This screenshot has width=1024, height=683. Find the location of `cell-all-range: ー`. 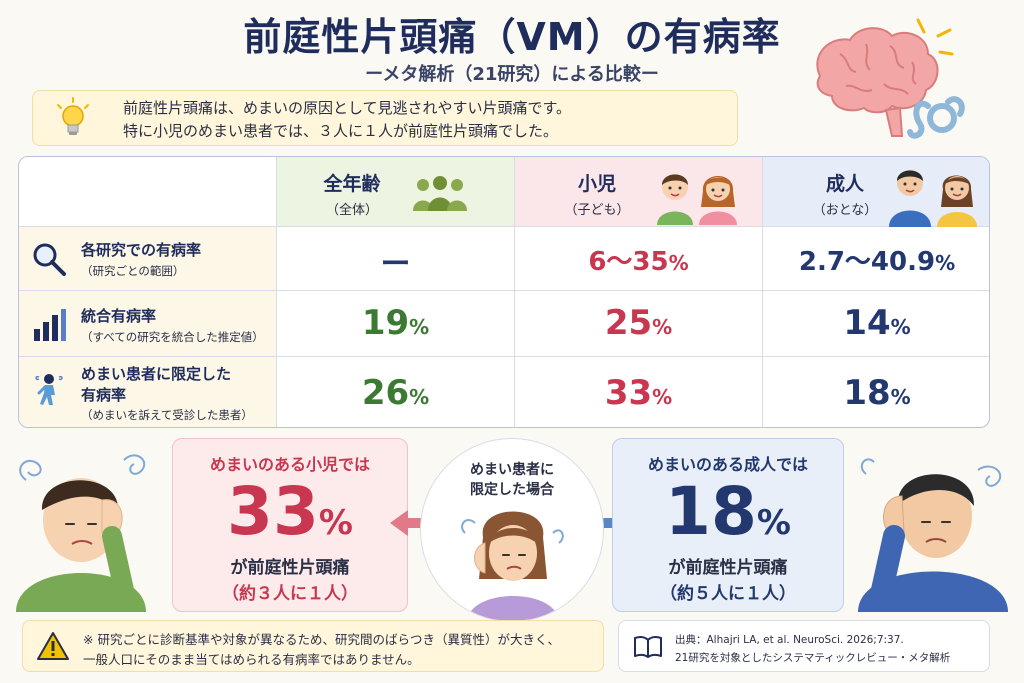

cell-all-range: ー is located at coordinates (396, 259).